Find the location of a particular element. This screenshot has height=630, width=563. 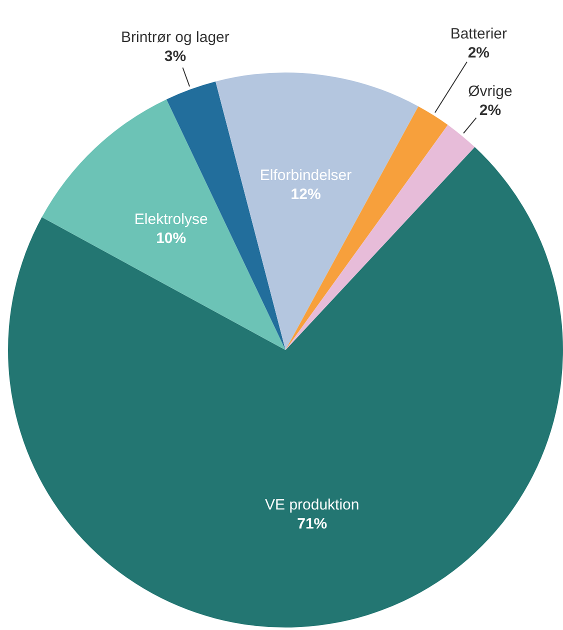

slice-label: Øvrige is located at coordinates (490, 91).